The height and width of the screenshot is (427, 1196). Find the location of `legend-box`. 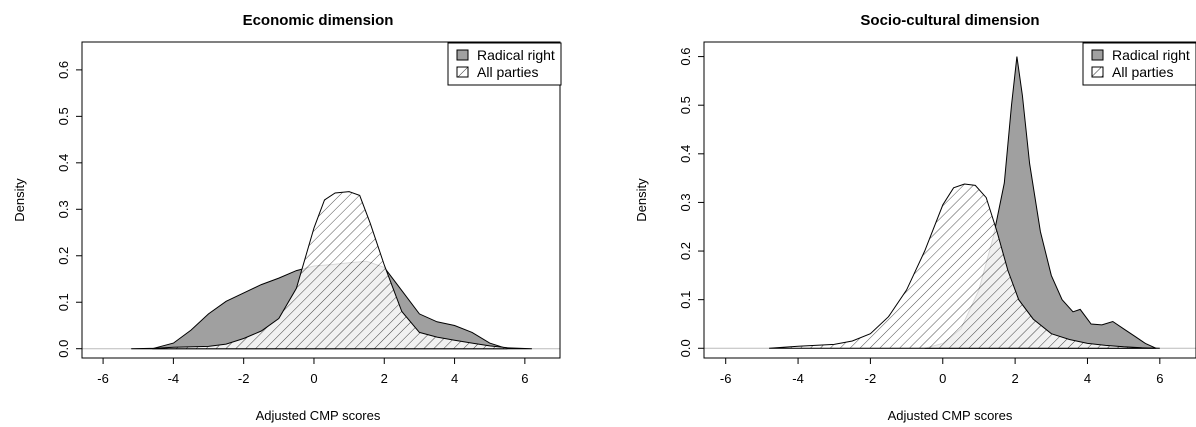

legend-box is located at coordinates (504, 64).